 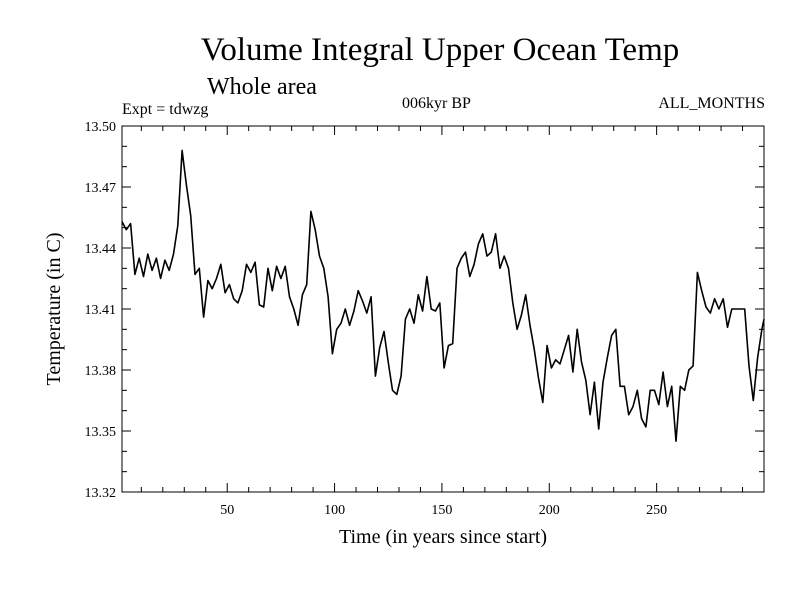 I want to click on x-tick-label: 200, so click(x=549, y=510).